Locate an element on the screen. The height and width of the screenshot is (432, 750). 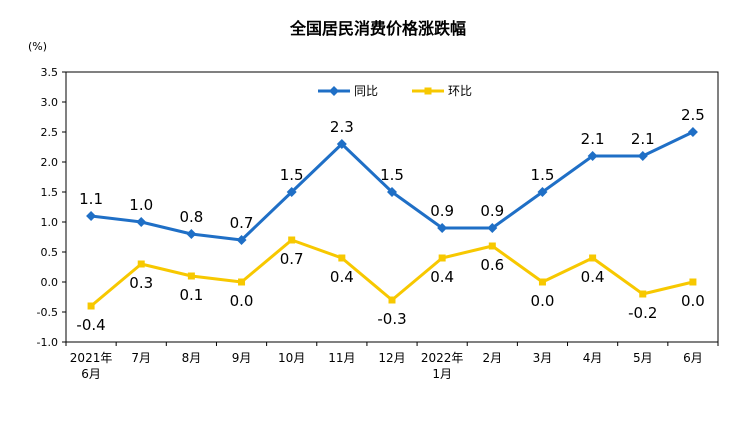
x-tick-label: 5月 is located at coordinates (643, 358).